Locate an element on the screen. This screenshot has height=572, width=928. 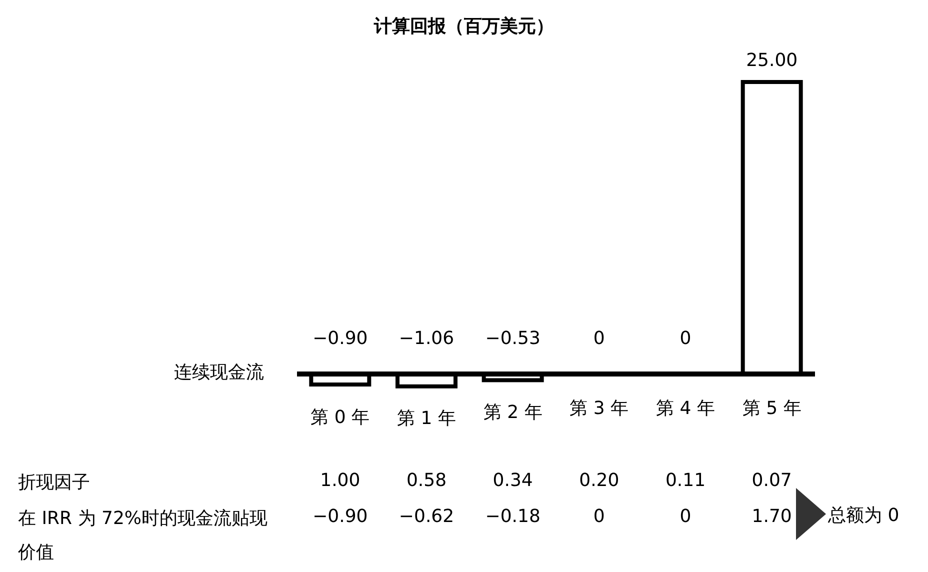
x-tick-label: 第 4 年 is located at coordinates (685, 408).